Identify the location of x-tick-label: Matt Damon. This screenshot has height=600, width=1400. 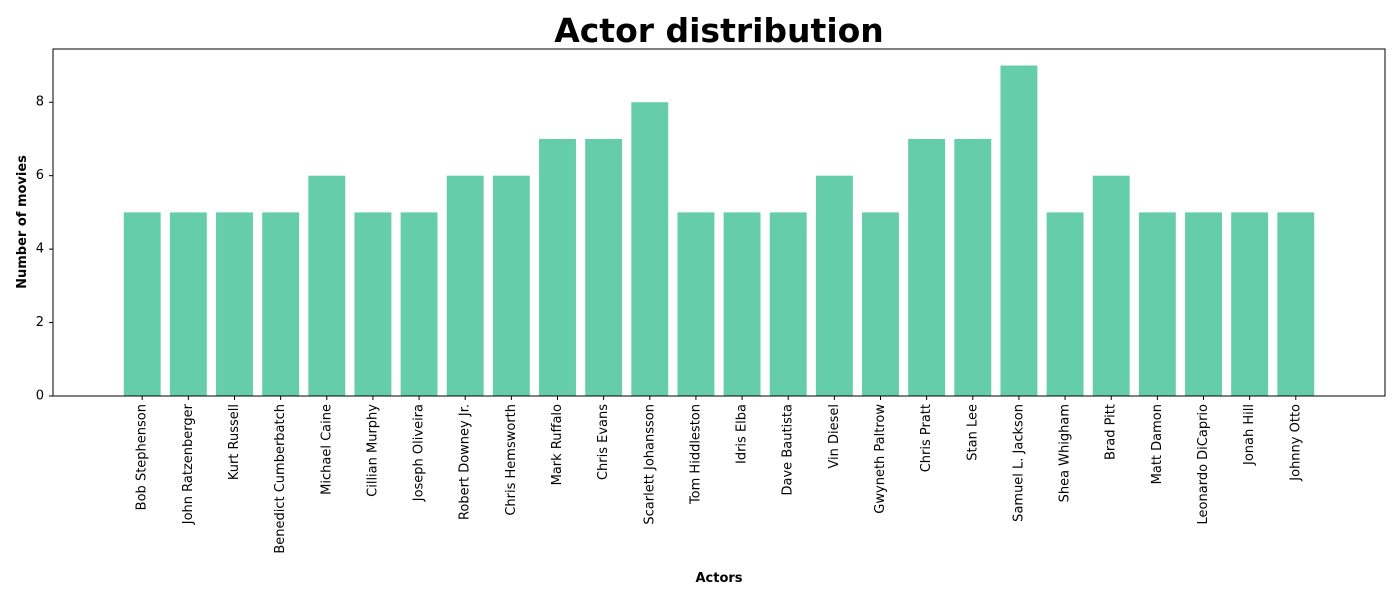
(1157, 444).